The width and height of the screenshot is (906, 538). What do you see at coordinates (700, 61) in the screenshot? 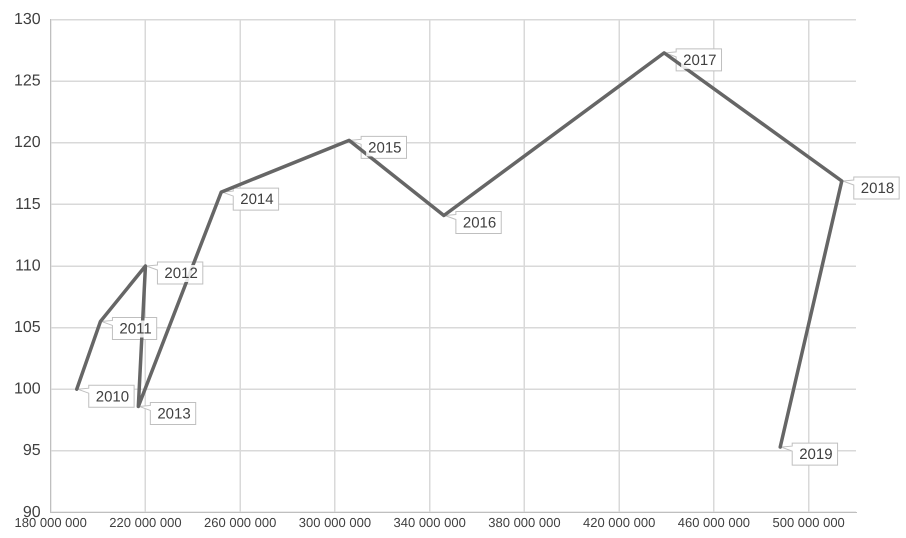
I see `annotation: 2017` at bounding box center [700, 61].